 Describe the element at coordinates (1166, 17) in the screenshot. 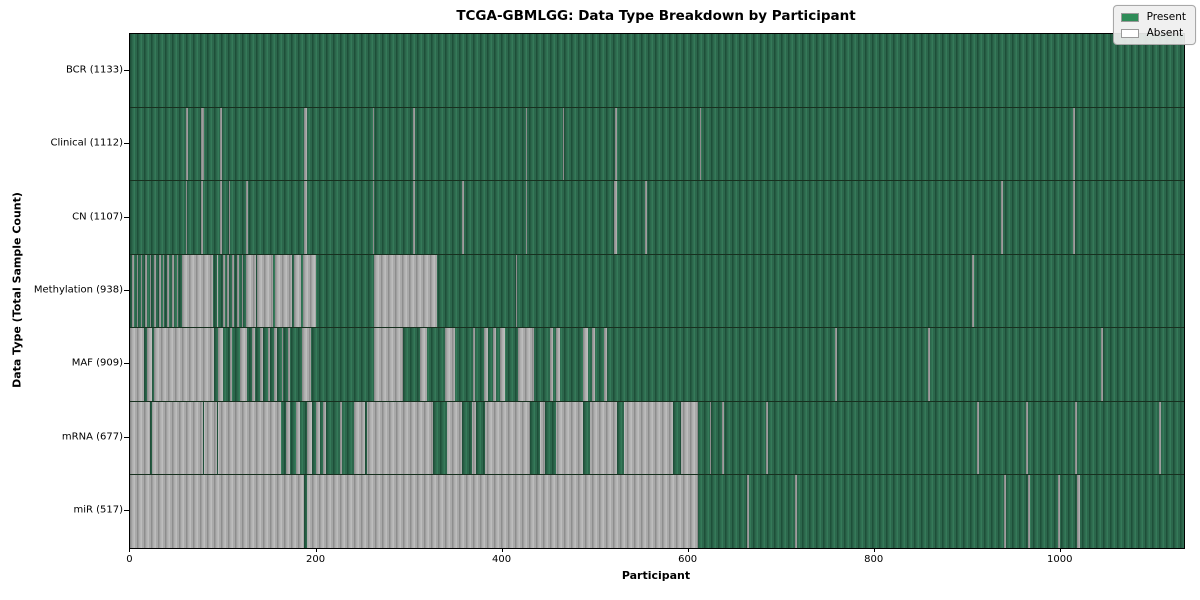

I see `legend-label-present: Present` at that location.